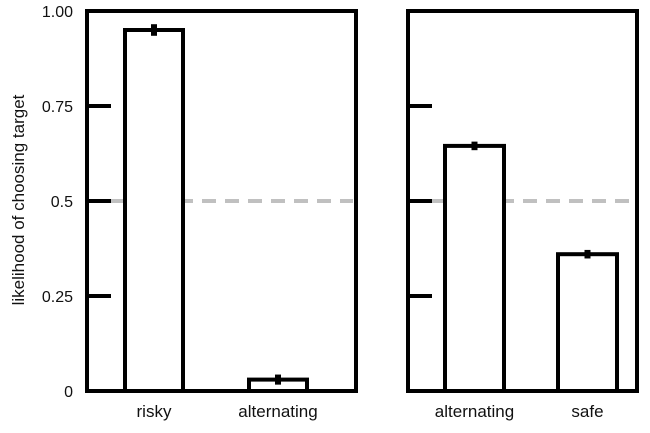 The width and height of the screenshot is (650, 433). Describe the element at coordinates (57, 297) in the screenshot. I see `y-tick-label: 0.25` at that location.